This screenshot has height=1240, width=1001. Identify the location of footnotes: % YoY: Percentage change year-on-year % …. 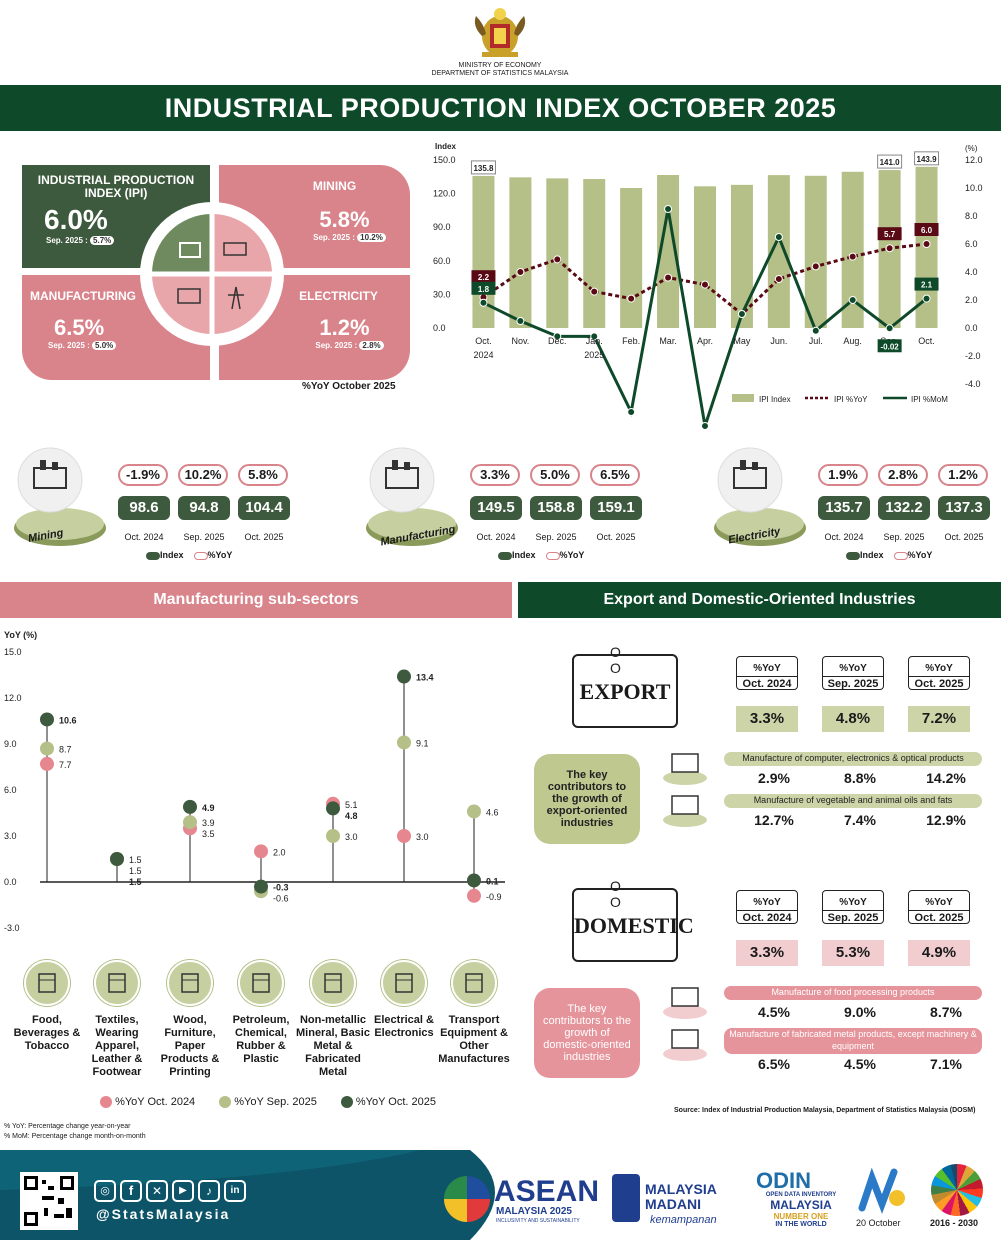
(75, 1132).